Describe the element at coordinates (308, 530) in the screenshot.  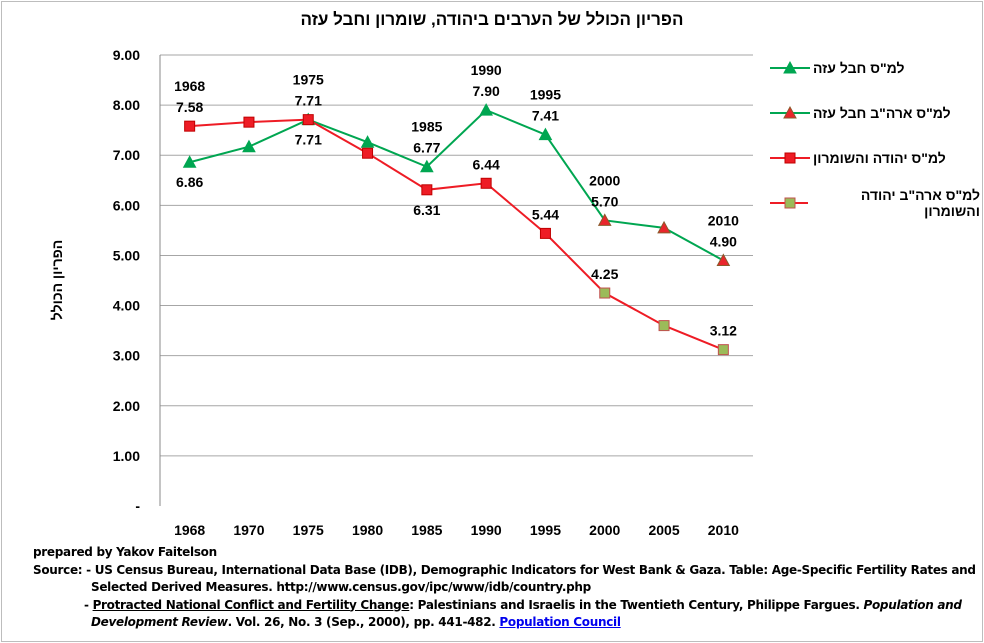
I see `x-tick-label: 1975` at that location.